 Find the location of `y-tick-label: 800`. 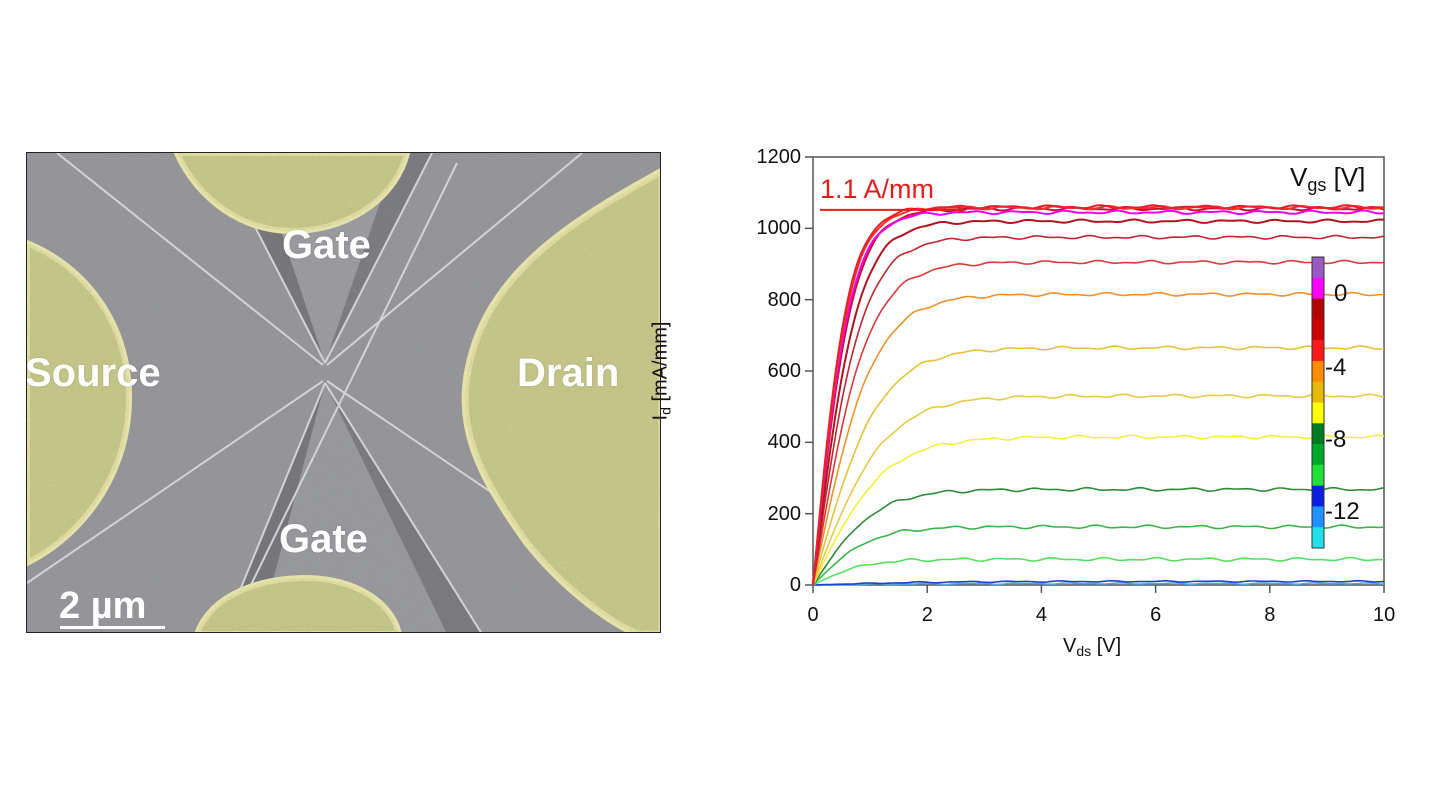

y-tick-label: 800 is located at coordinates (784, 299).